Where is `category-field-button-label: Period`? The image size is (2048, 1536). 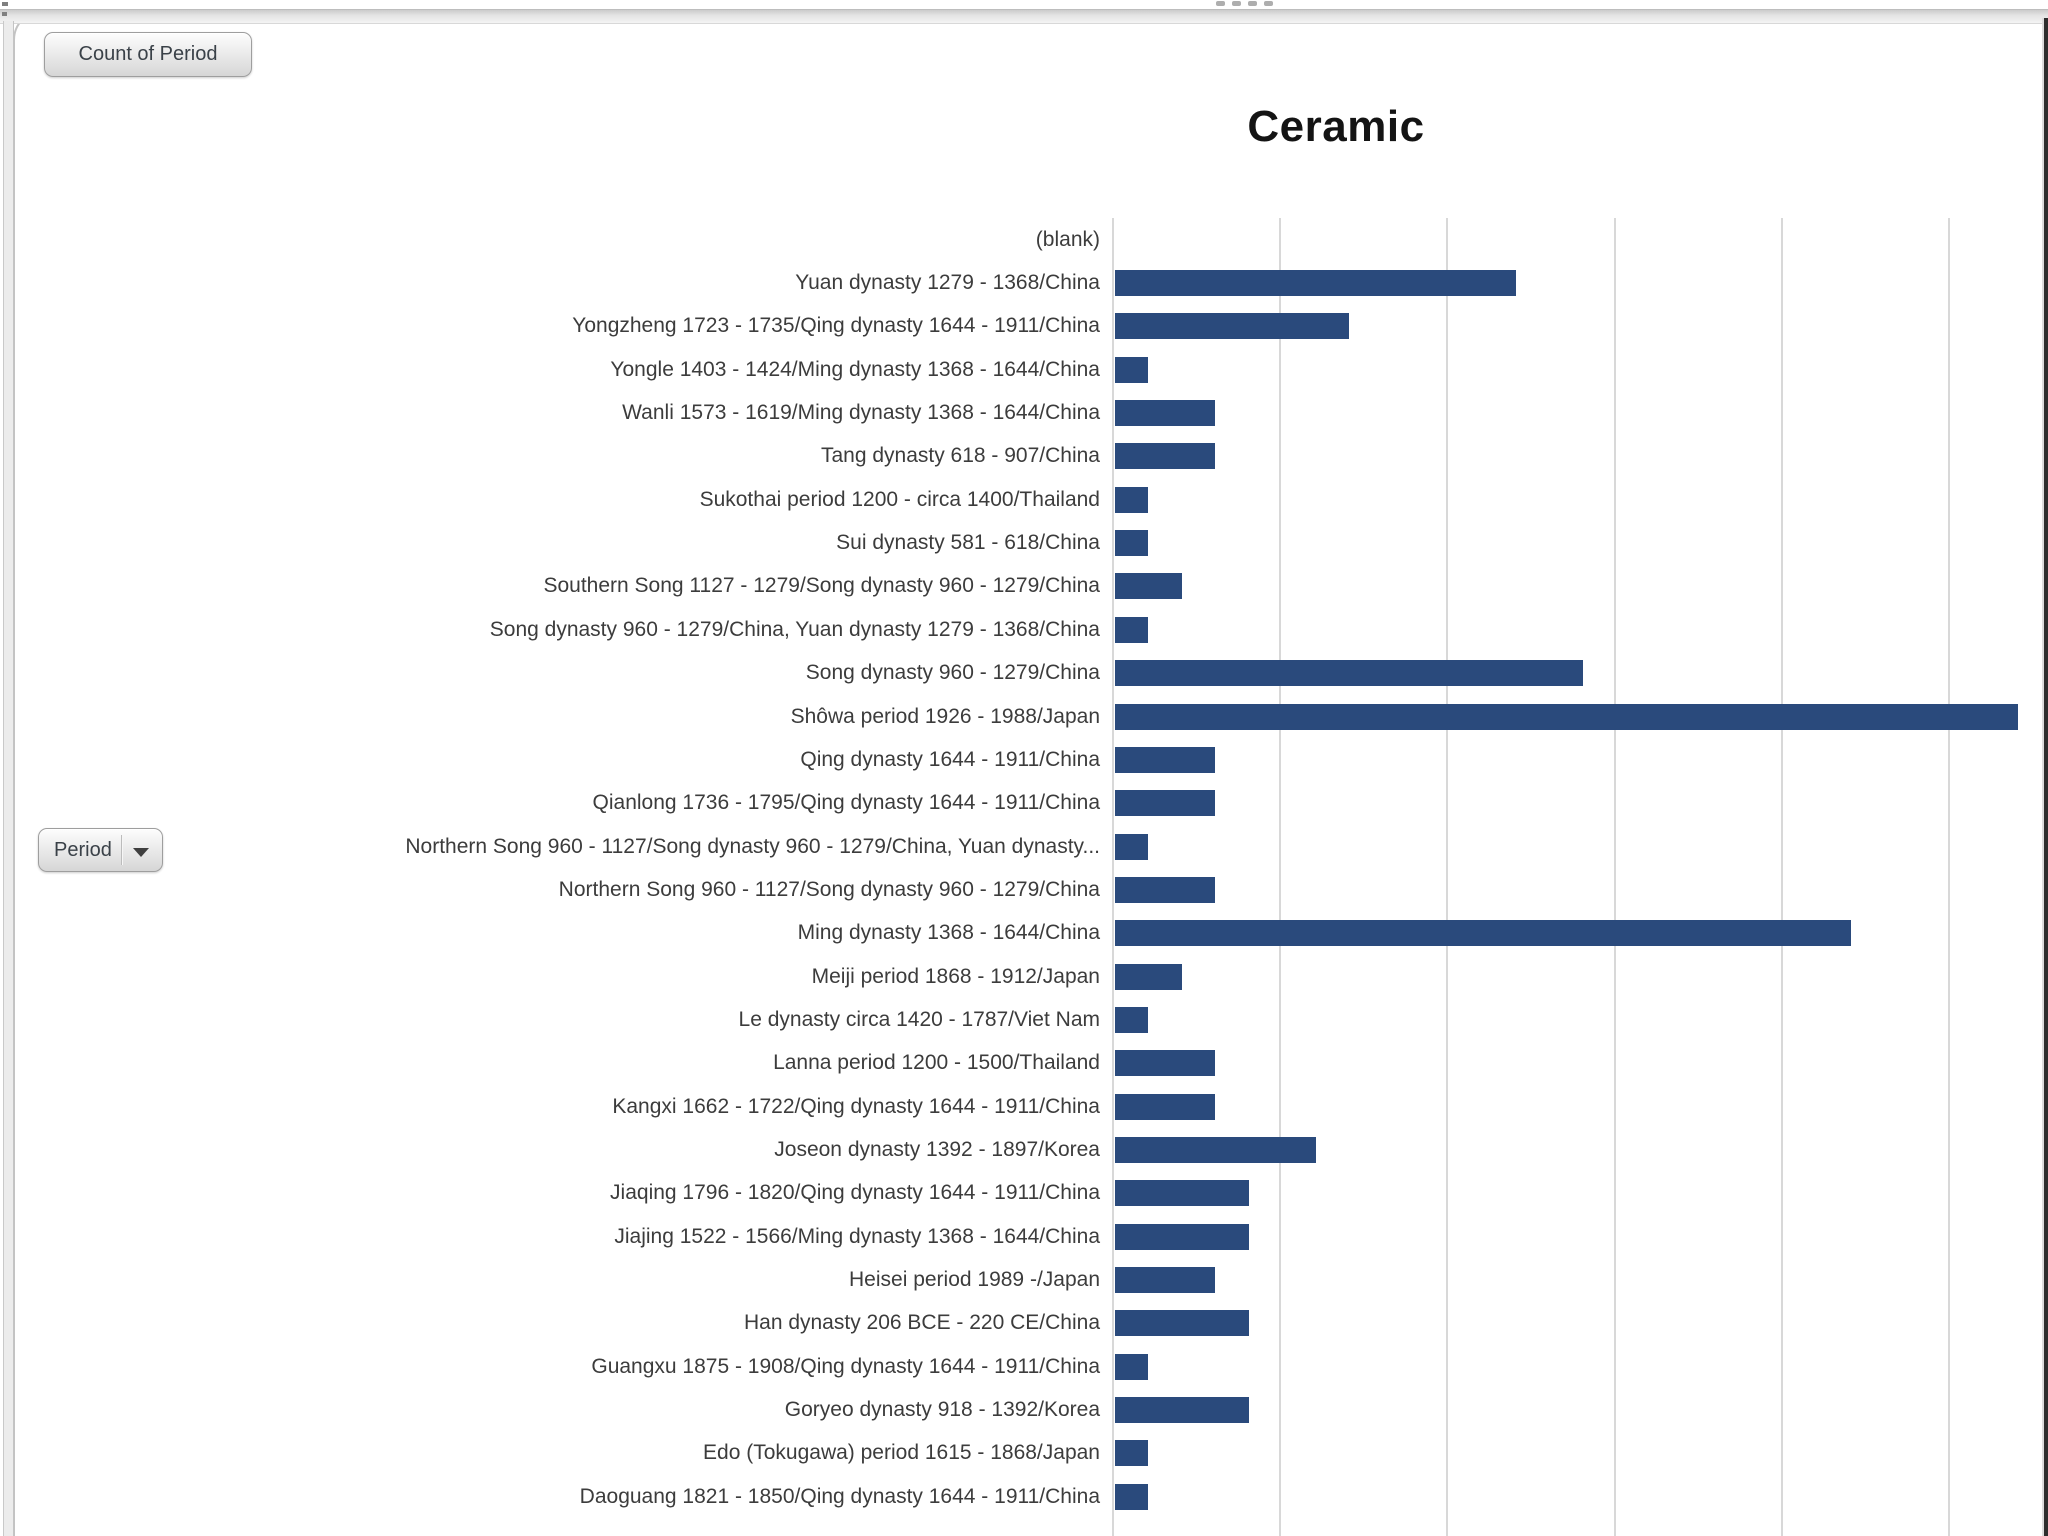
category-field-button-label: Period is located at coordinates (83, 849).